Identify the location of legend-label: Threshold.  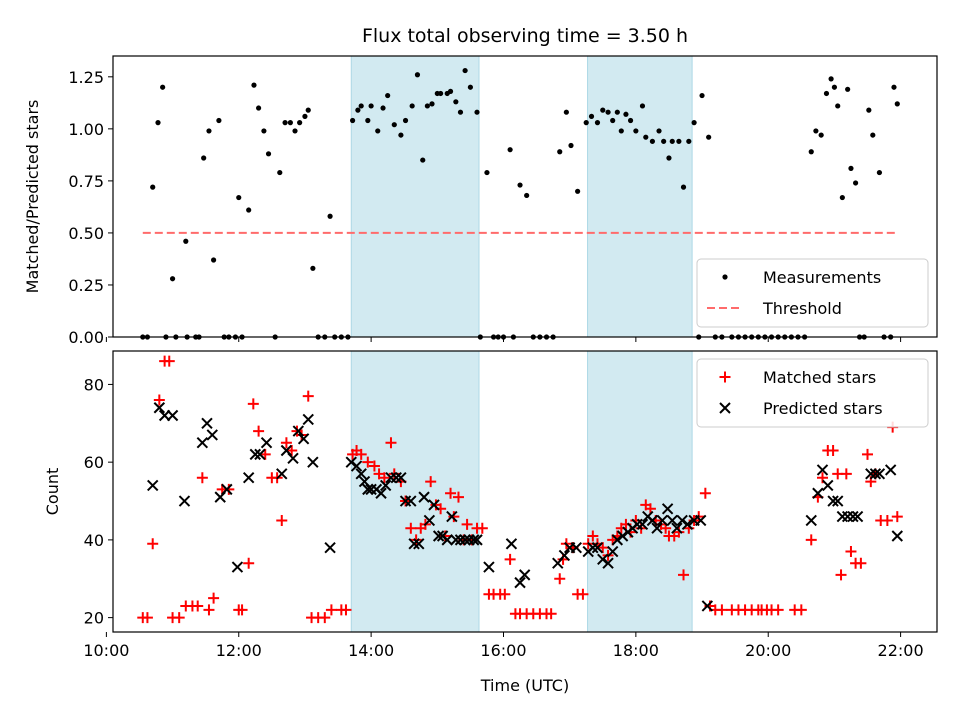
(802, 308).